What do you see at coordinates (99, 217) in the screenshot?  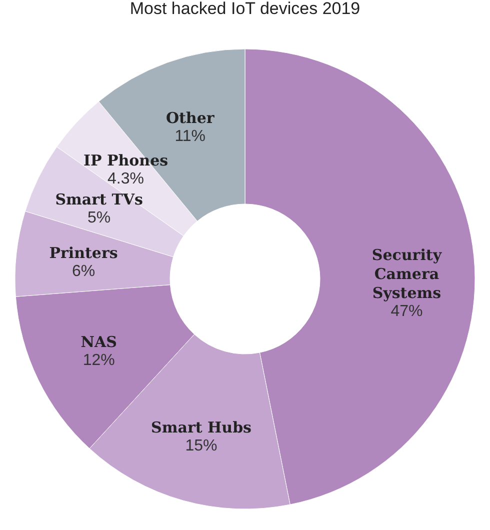 I see `data-label: 5%` at bounding box center [99, 217].